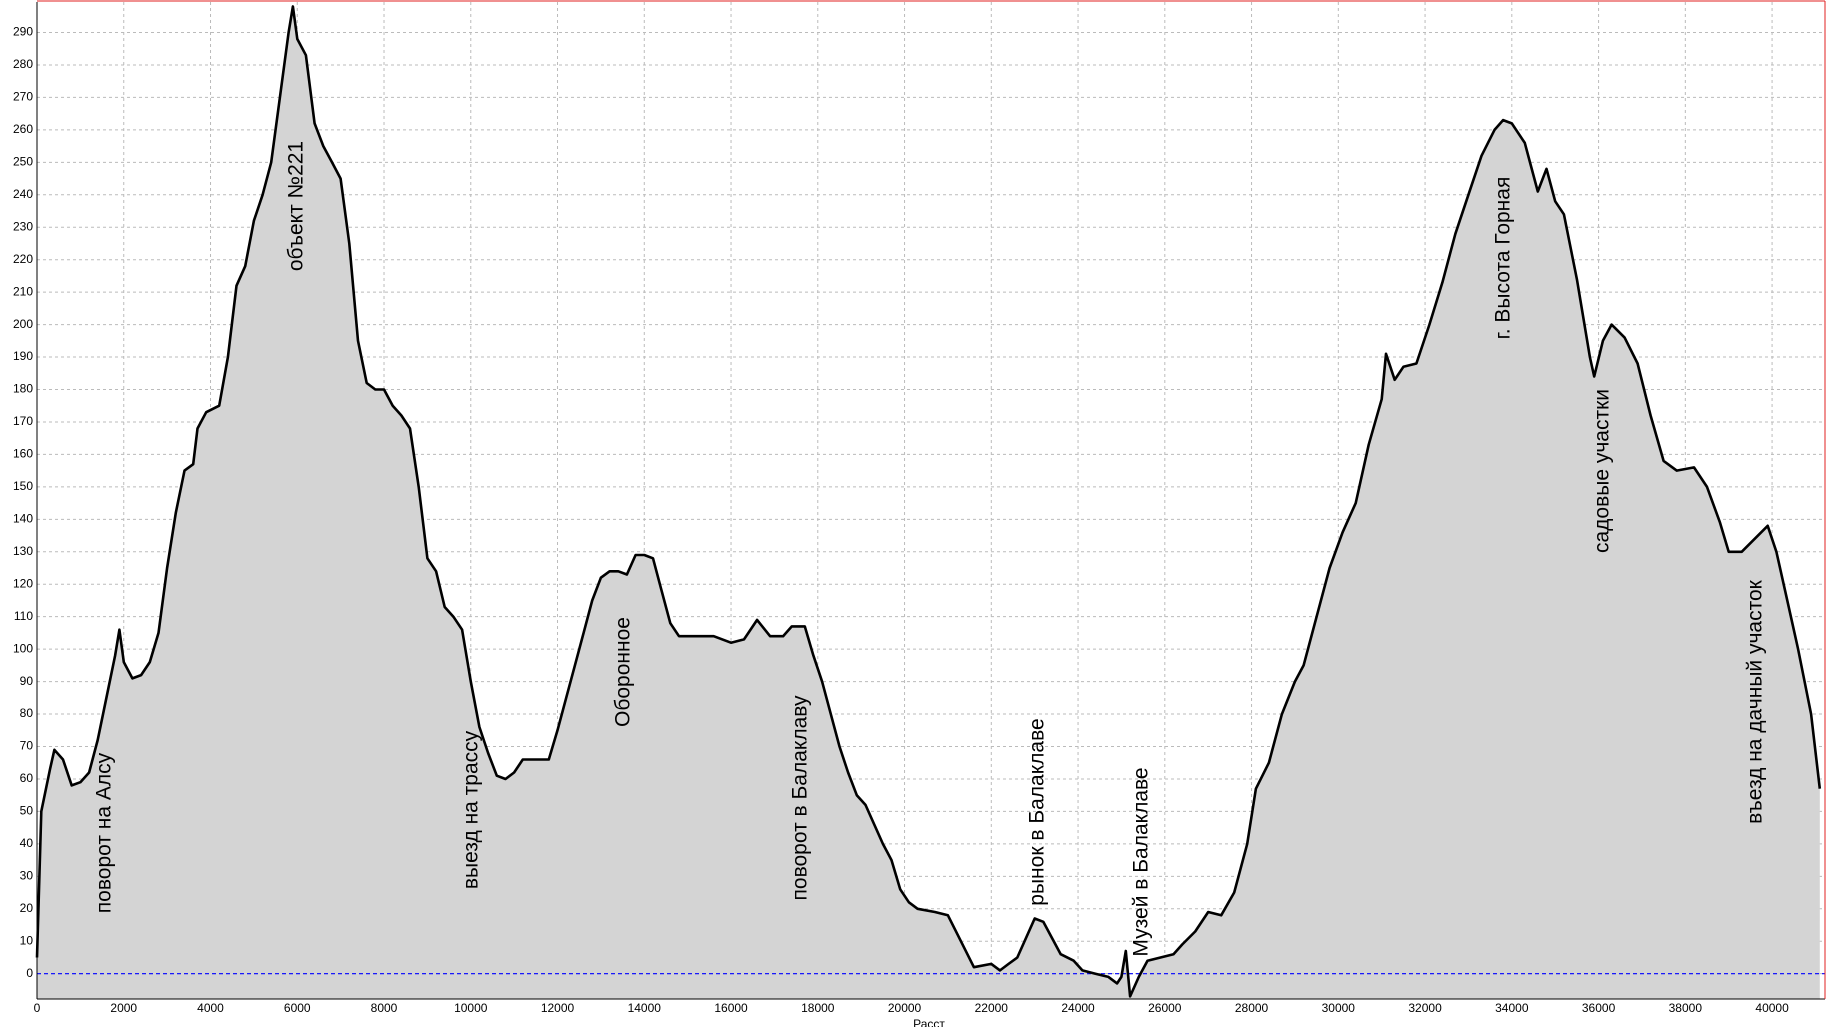 This screenshot has height=1032, width=1827. Describe the element at coordinates (1599, 1008) in the screenshot. I see `x-tick-label: 36000` at that location.